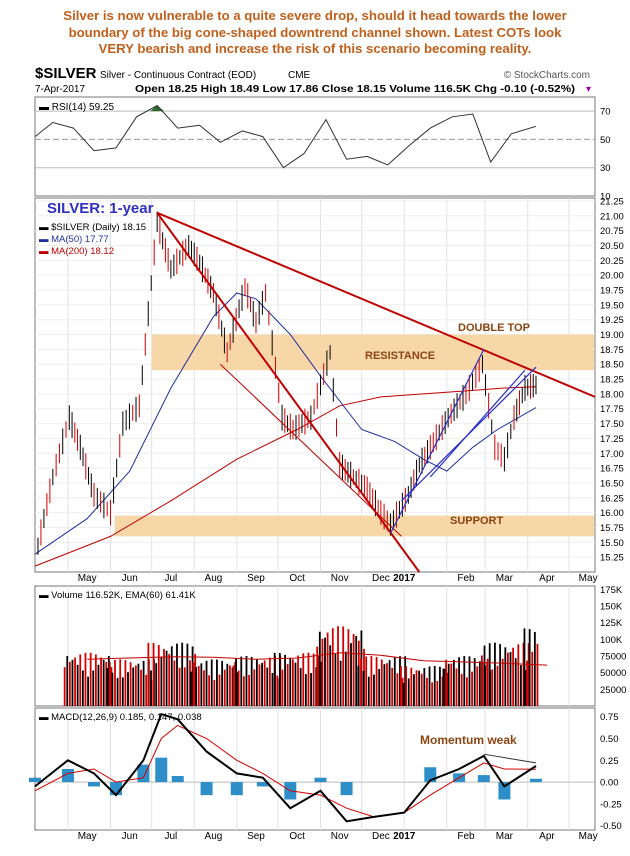  I want to click on chart-source: © StockCharts.com, so click(547, 75).